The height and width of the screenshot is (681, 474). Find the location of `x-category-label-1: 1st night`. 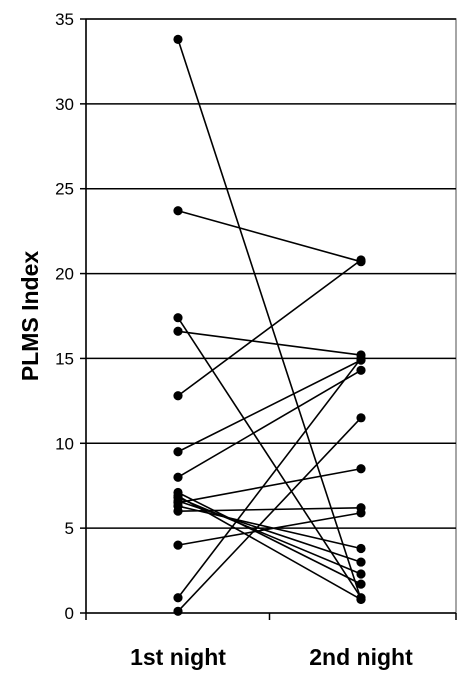

x-category-label-1: 1st night is located at coordinates (178, 657).